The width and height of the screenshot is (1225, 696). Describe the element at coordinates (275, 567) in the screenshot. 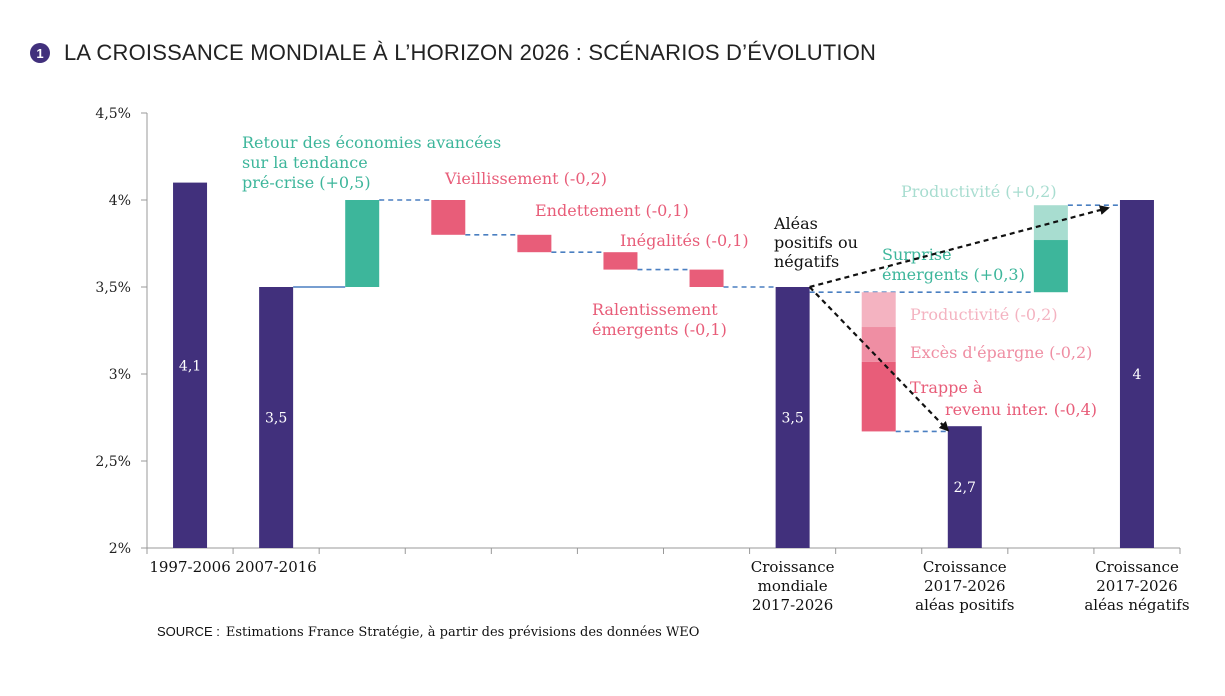

I see `x-tick-label: 2007-2016` at that location.